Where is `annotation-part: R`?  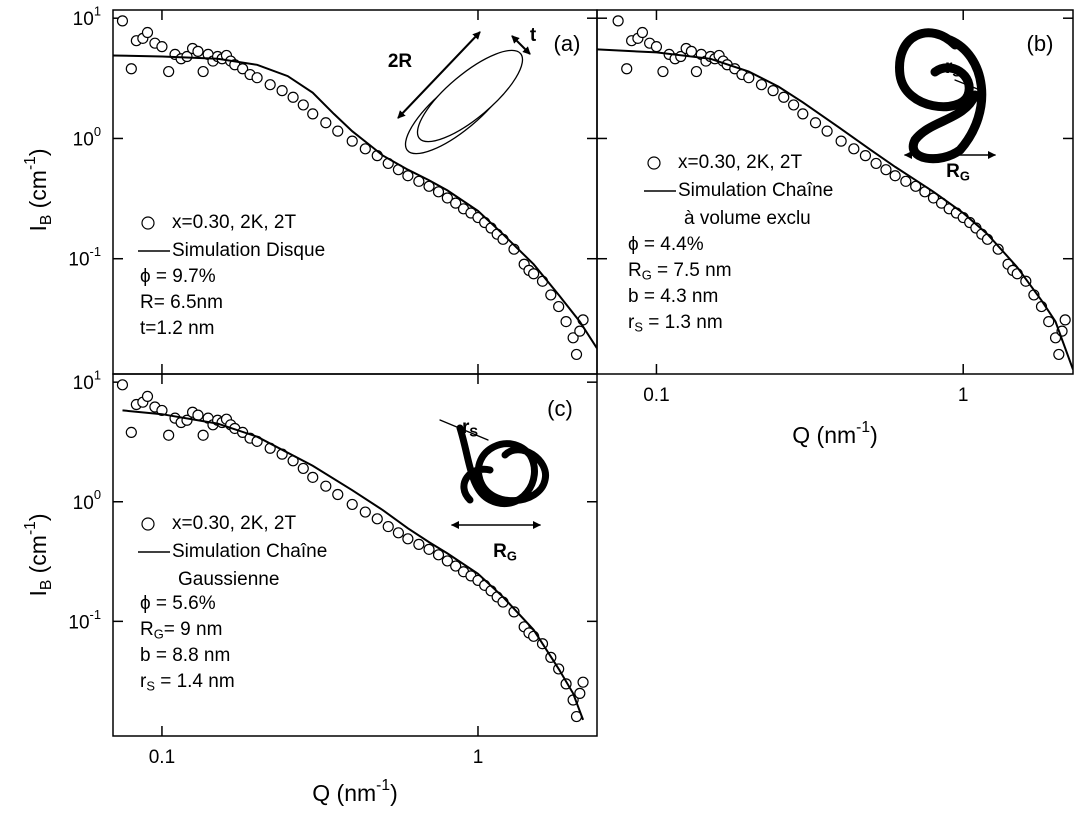 annotation-part: R is located at coordinates (635, 270).